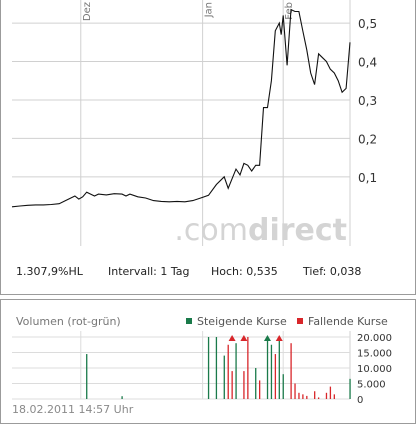 This screenshot has width=417, height=425. I want to click on volume-y-tick-label: 20.000, so click(374, 338).